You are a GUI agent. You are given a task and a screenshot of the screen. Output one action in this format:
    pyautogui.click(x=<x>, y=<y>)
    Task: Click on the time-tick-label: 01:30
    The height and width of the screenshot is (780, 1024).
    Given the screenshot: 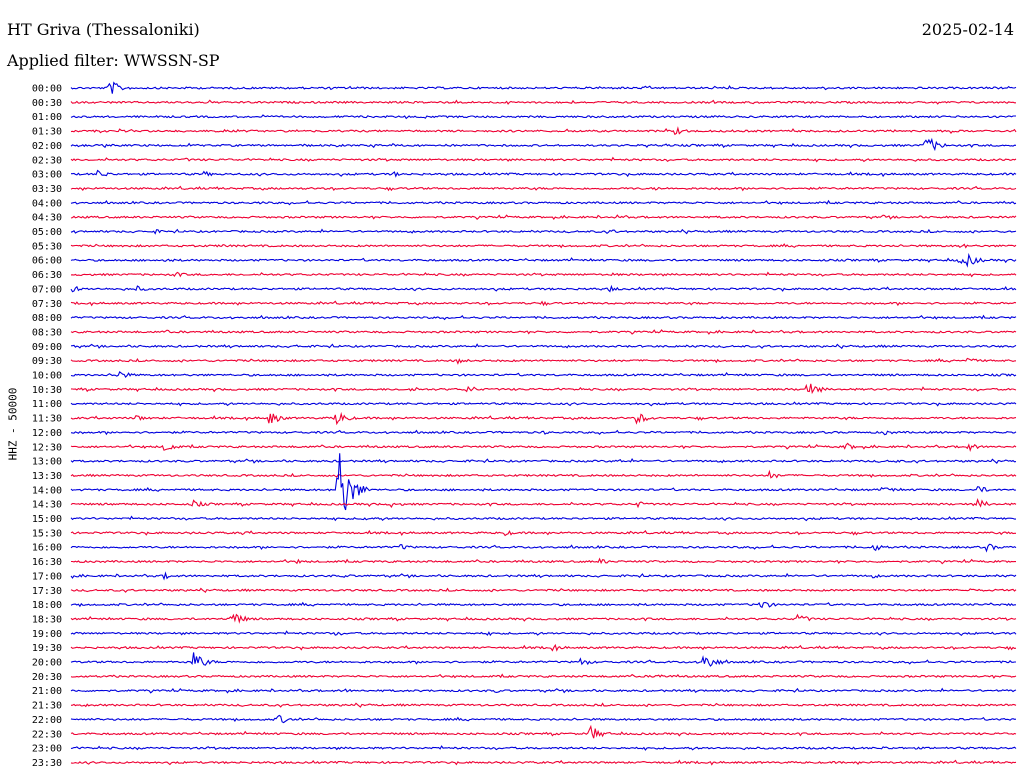 What is the action you would take?
    pyautogui.click(x=47, y=132)
    